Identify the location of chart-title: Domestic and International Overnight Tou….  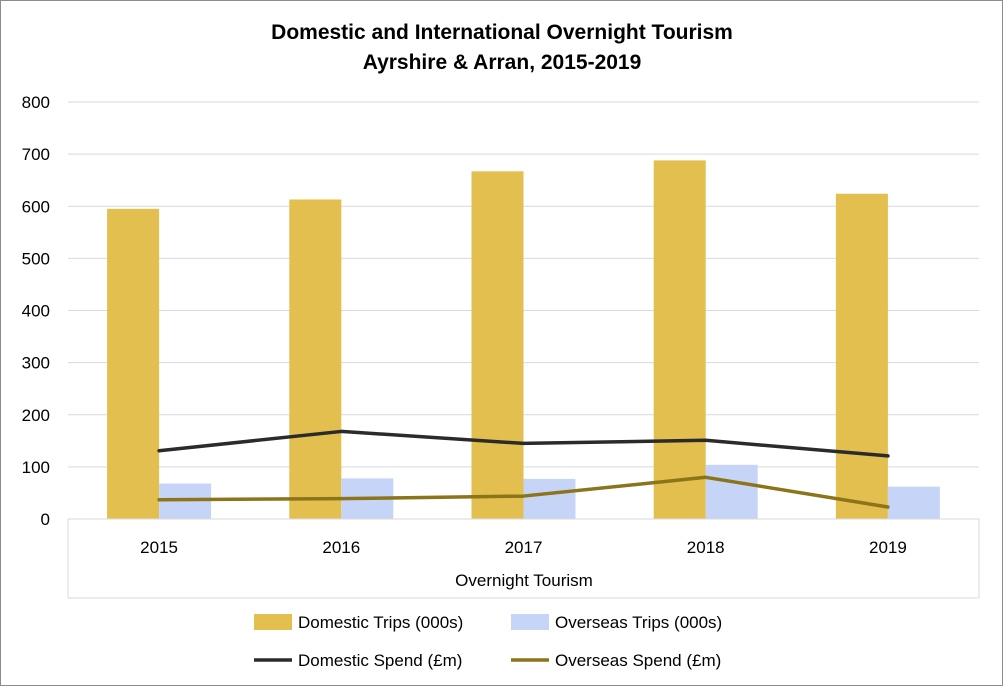
(502, 32).